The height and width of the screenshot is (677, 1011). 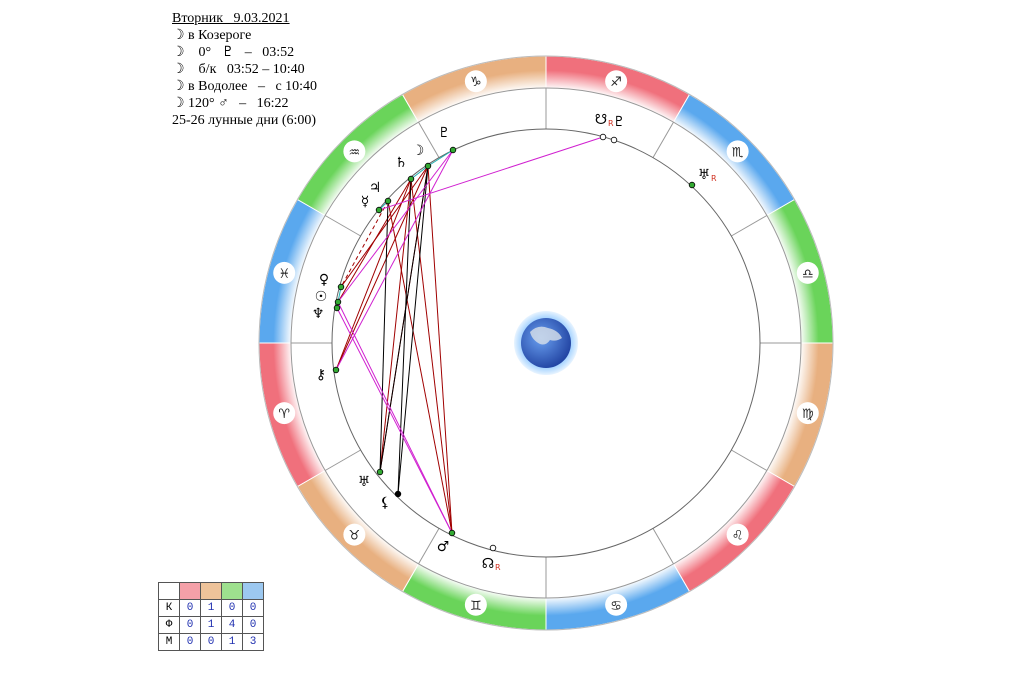 I want to click on header-line: ☽ в Козероге, so click(x=212, y=35).